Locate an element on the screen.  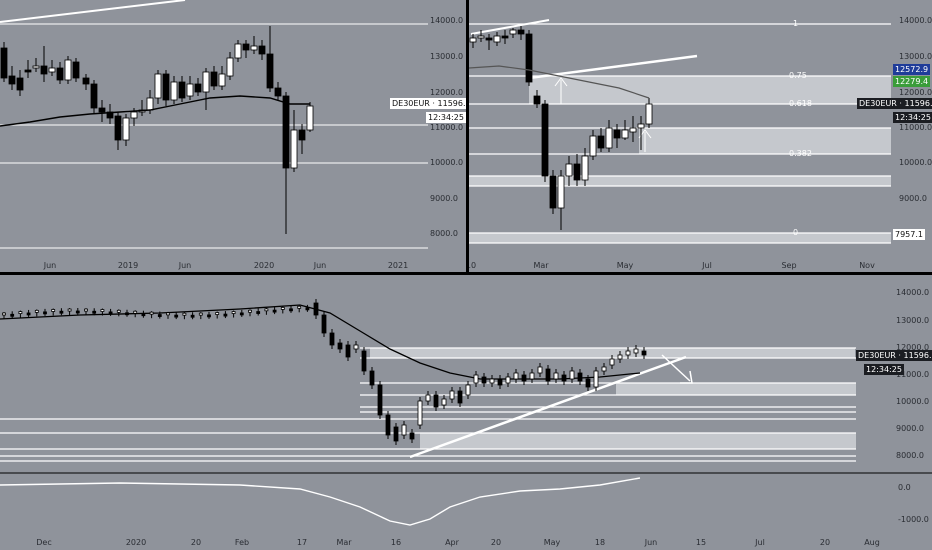
price-text: 11596.5 is located at coordinates (917, 355).